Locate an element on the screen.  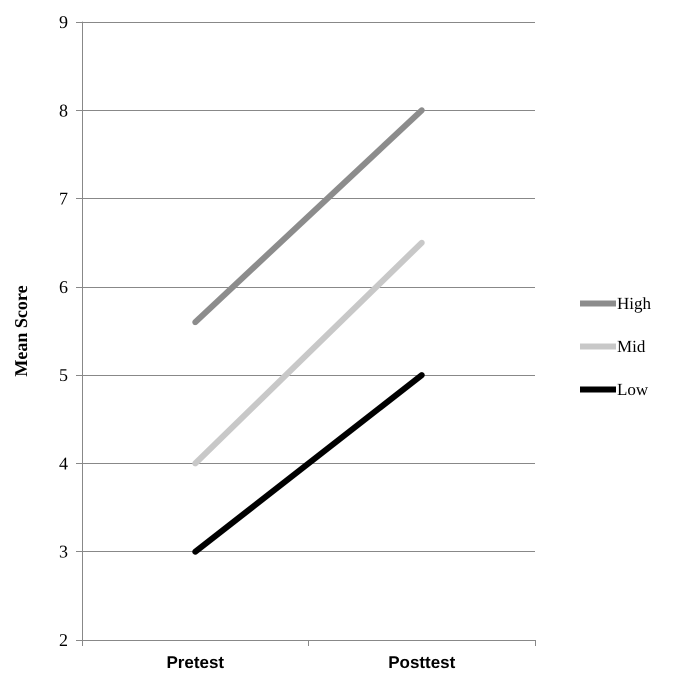
y-tick-label: 2 is located at coordinates (63, 640).